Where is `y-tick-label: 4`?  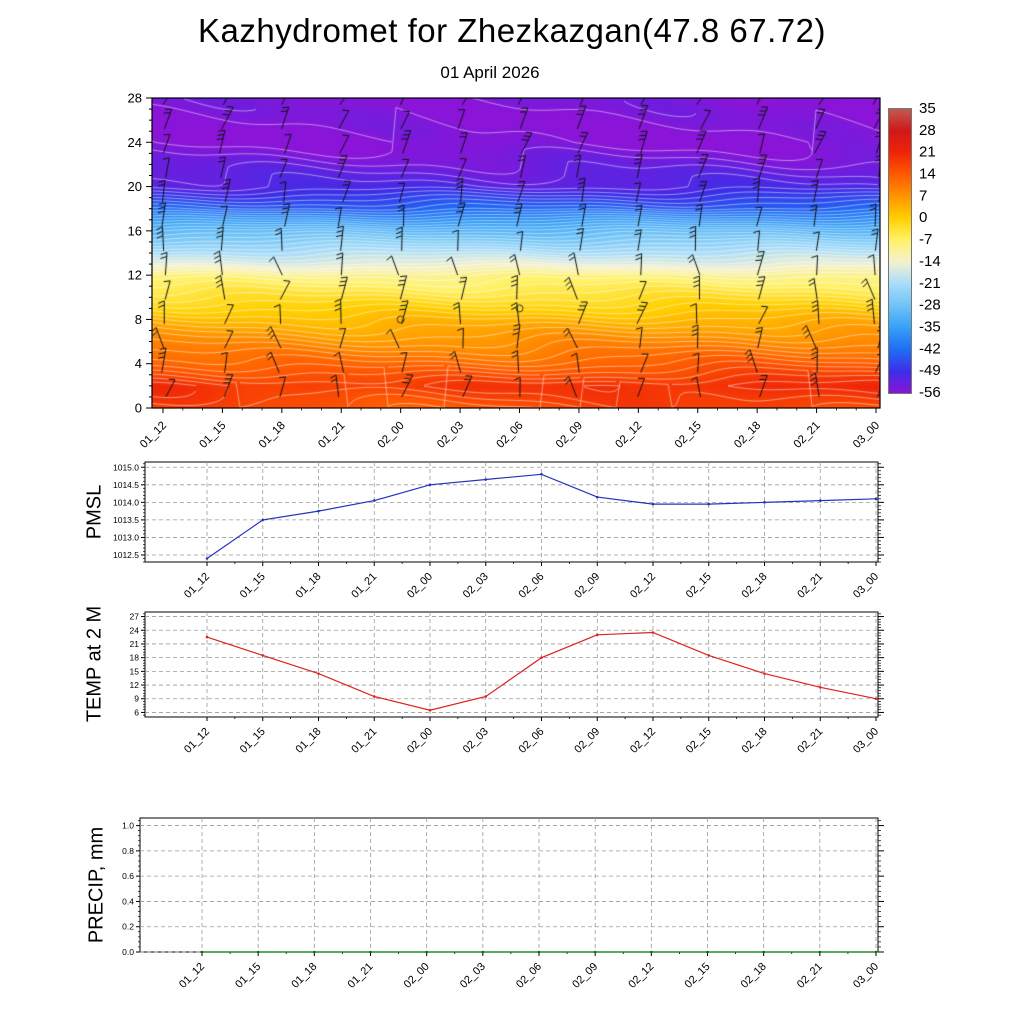
y-tick-label: 4 is located at coordinates (138, 363).